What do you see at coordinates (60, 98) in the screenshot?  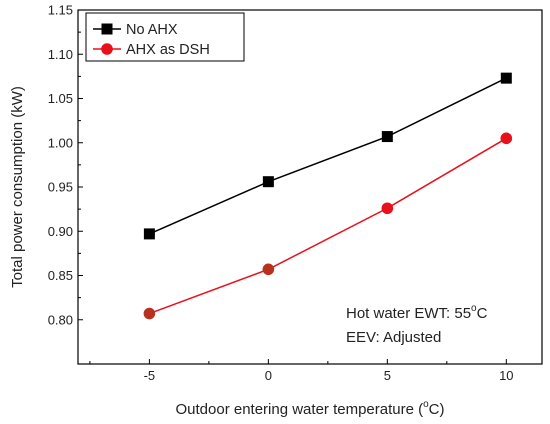 I see `y-tick-label: 1.05` at bounding box center [60, 98].